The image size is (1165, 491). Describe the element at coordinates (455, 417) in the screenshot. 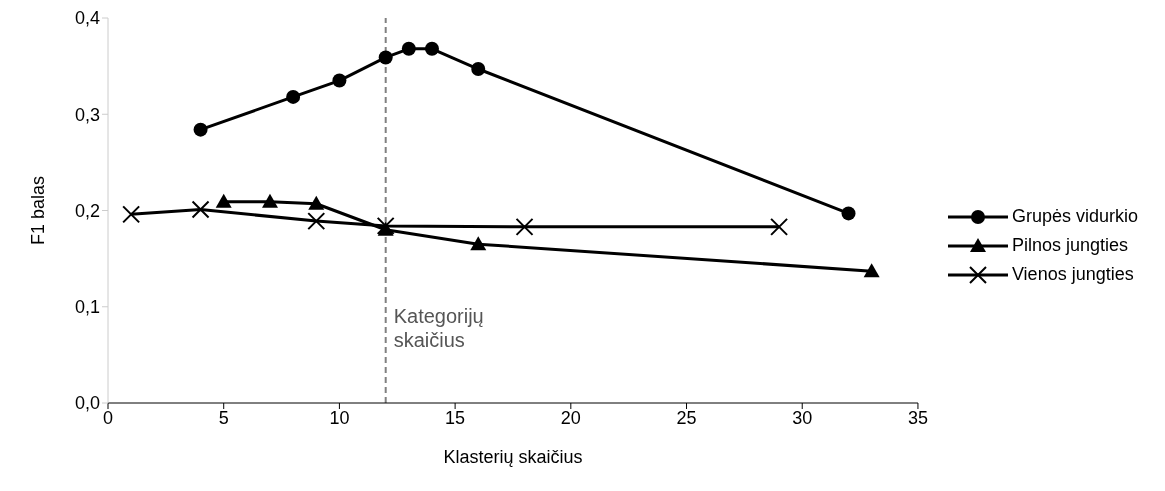

I see `x-tick-label: 15` at that location.